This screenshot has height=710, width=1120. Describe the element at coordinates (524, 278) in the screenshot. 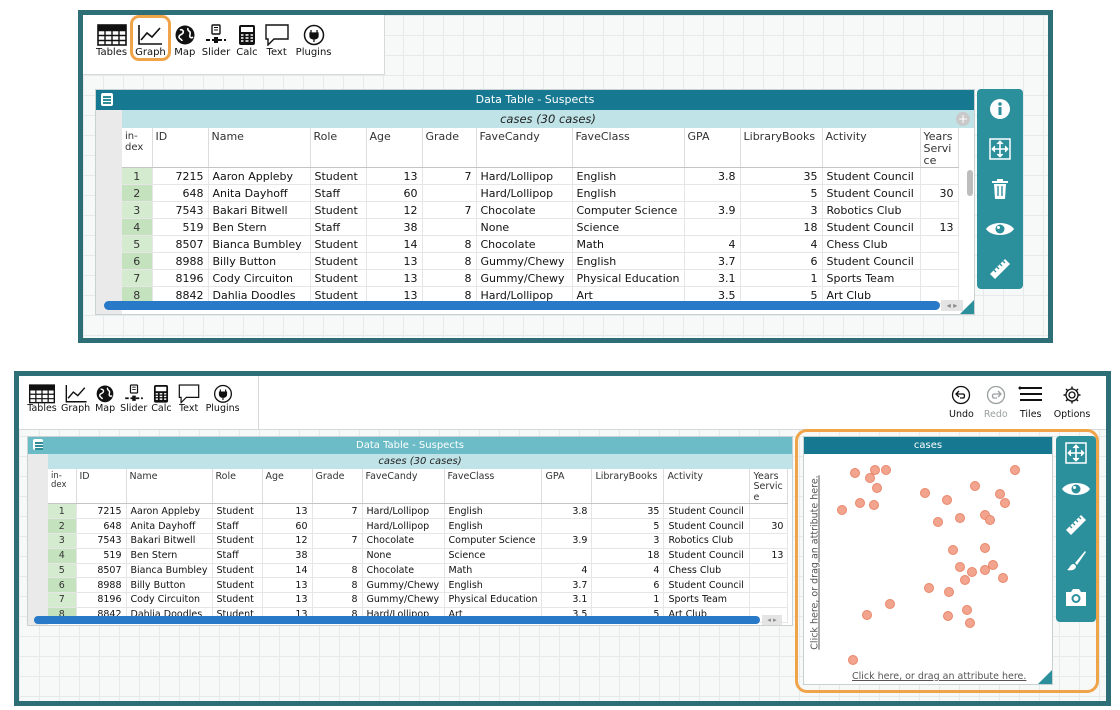

I see `cell-favecandy: Gummy/Chewy` at that location.